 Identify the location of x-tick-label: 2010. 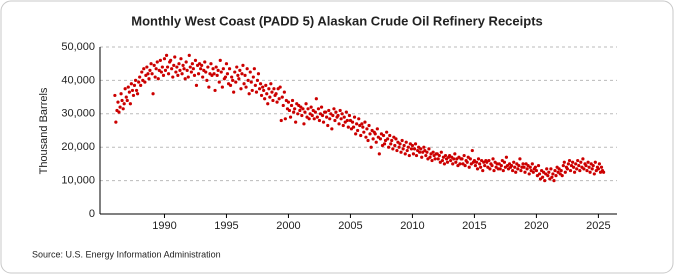
(412, 226).